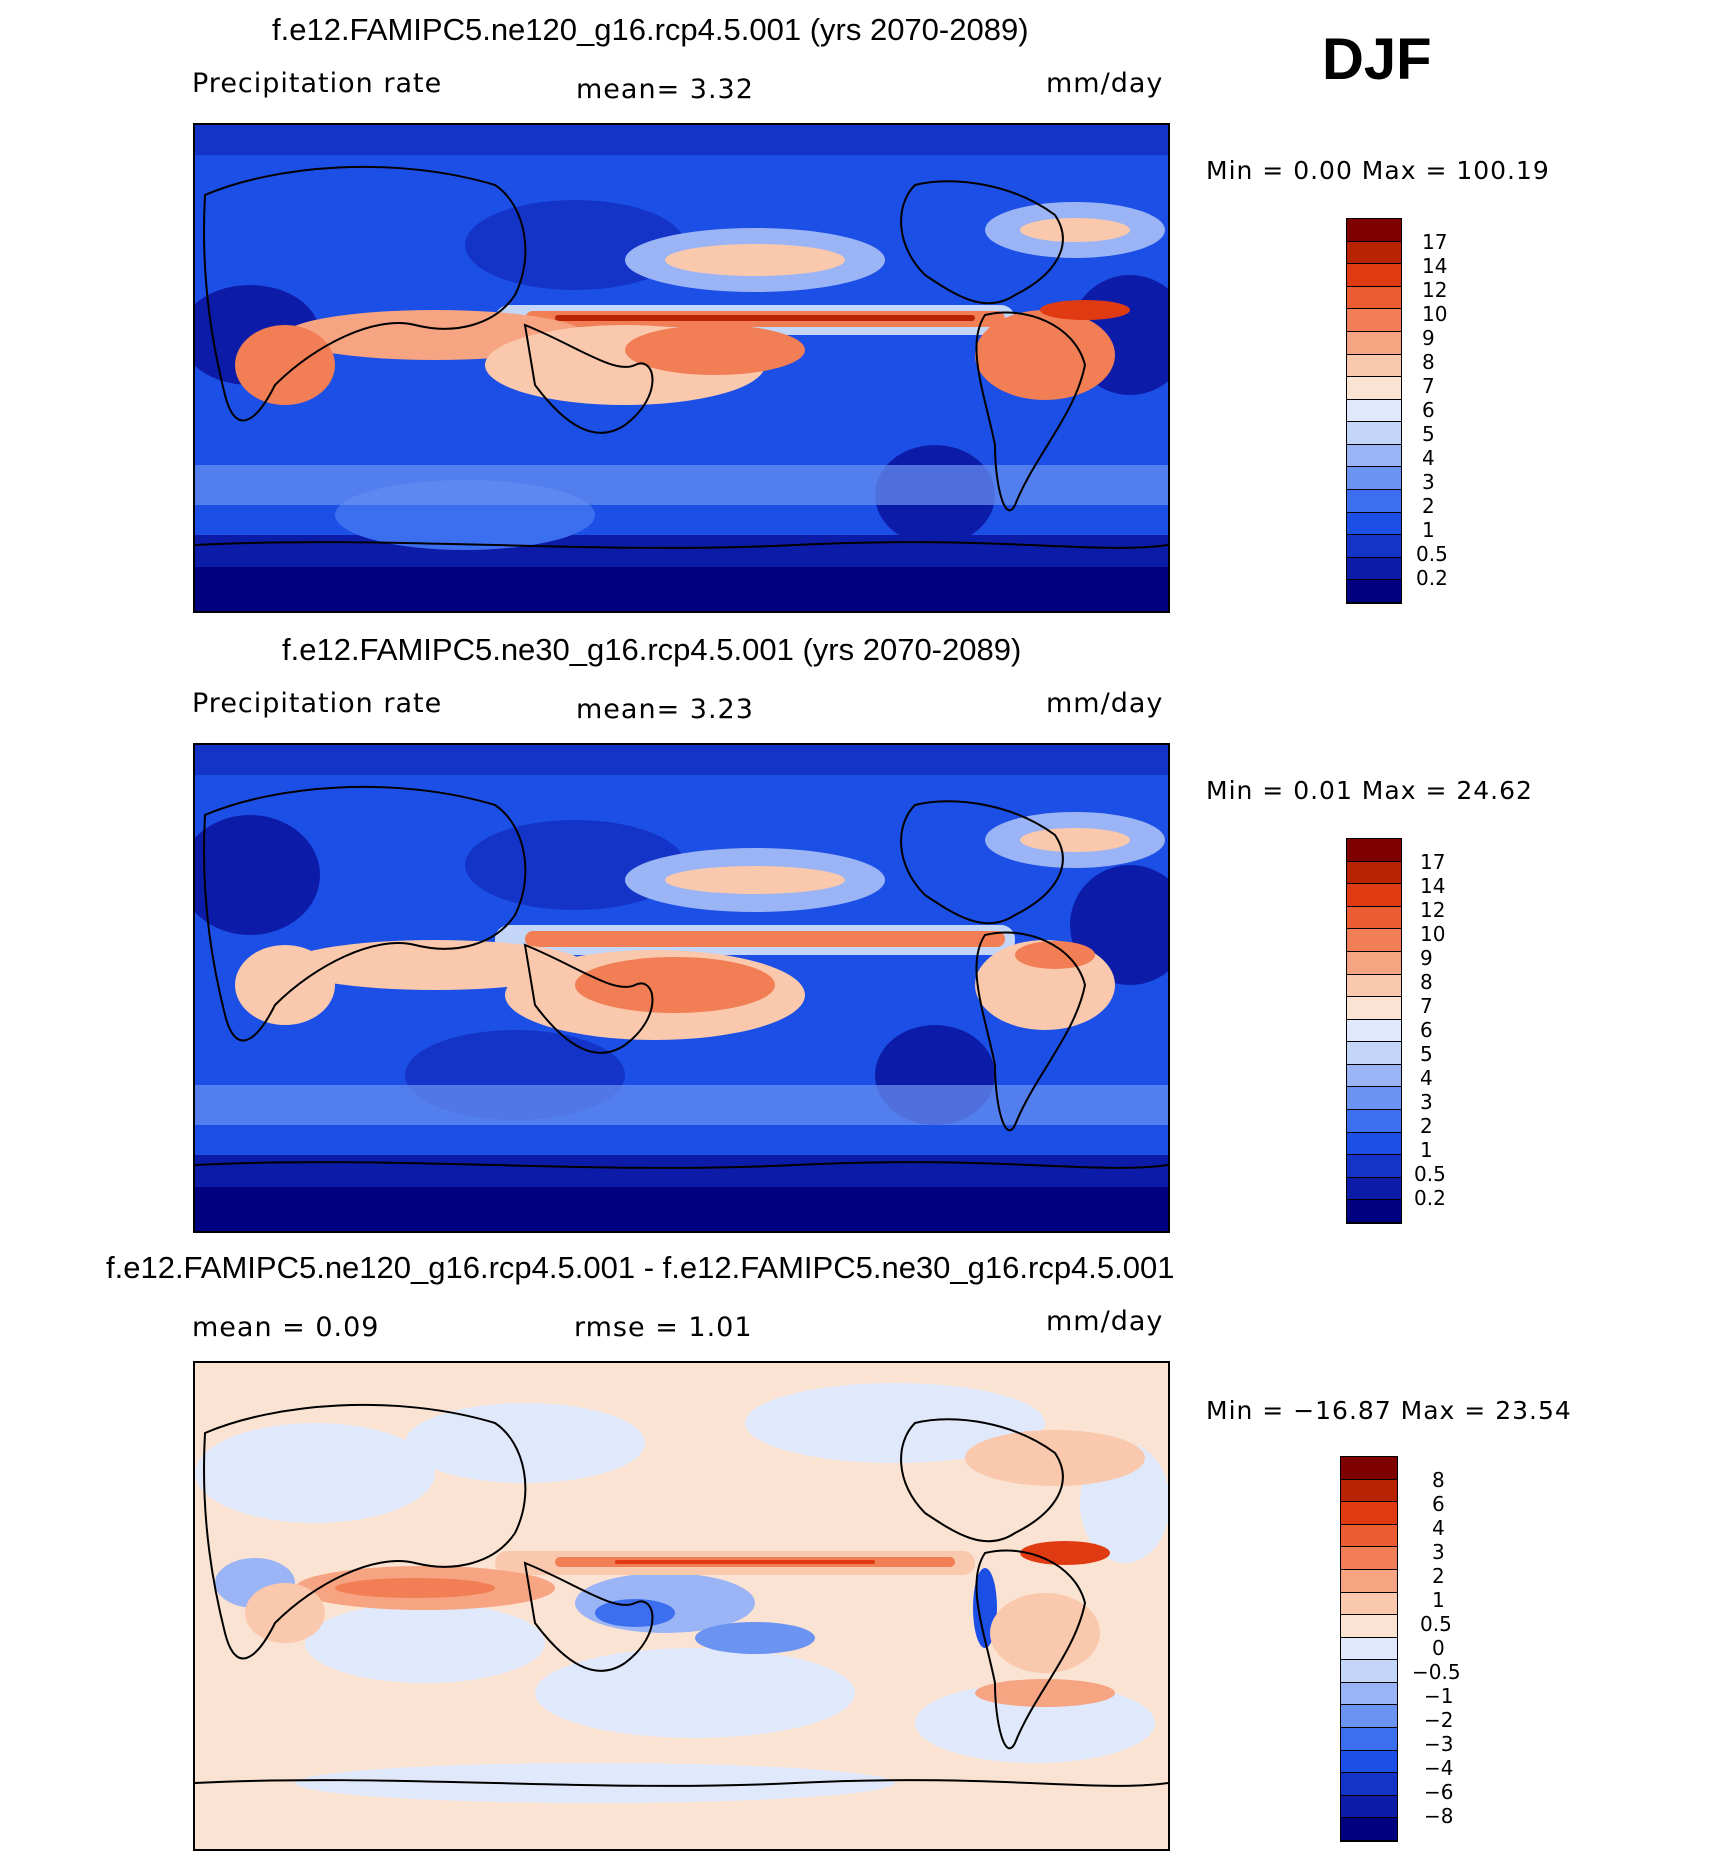 The image size is (1710, 1858). I want to click on panel-1-tick: 3, so click(1428, 482).